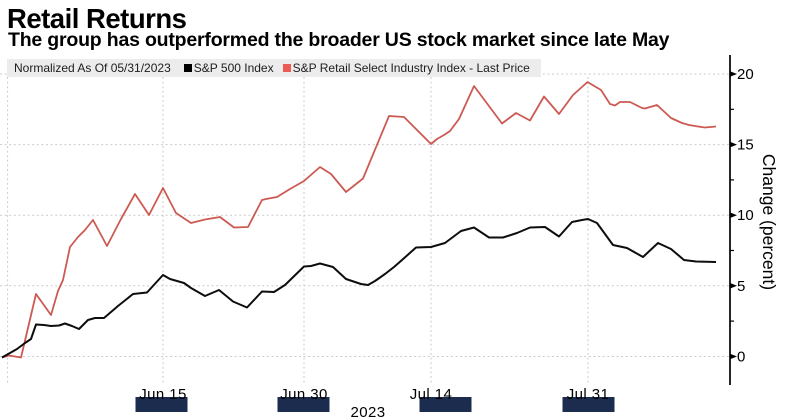 The width and height of the screenshot is (789, 420). What do you see at coordinates (745, 145) in the screenshot?
I see `svg-text: 15` at bounding box center [745, 145].